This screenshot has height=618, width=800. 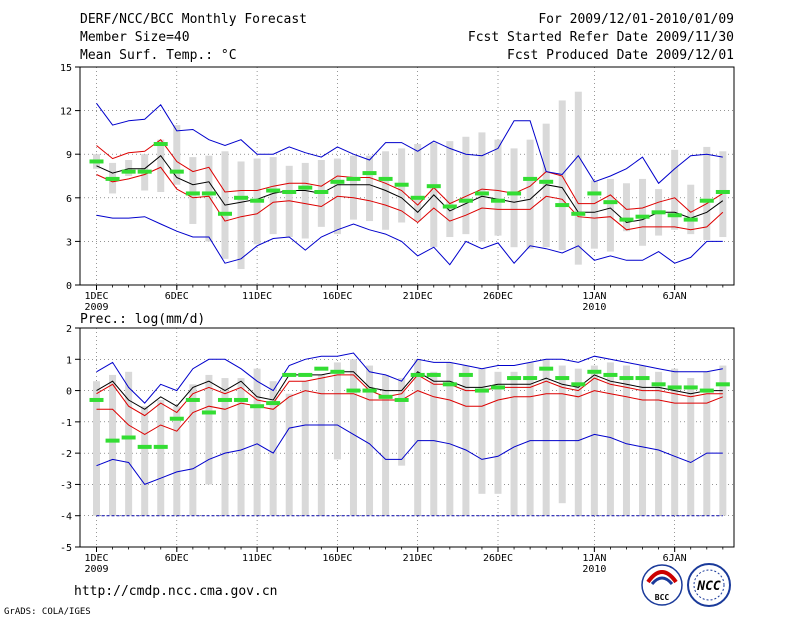 I want to click on precip-ytick-label: -3, so click(x=66, y=485).